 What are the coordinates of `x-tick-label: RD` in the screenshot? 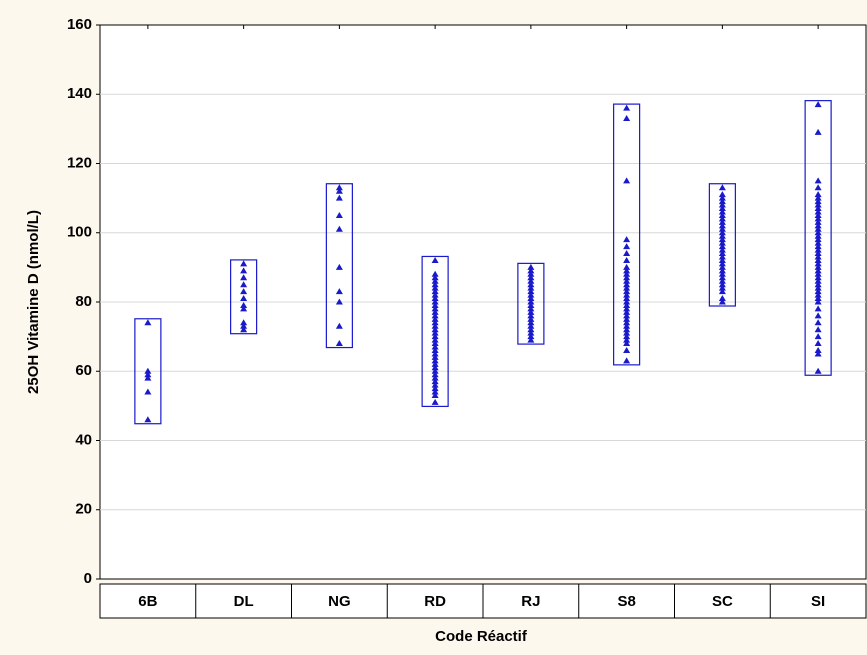 It's located at (435, 601).